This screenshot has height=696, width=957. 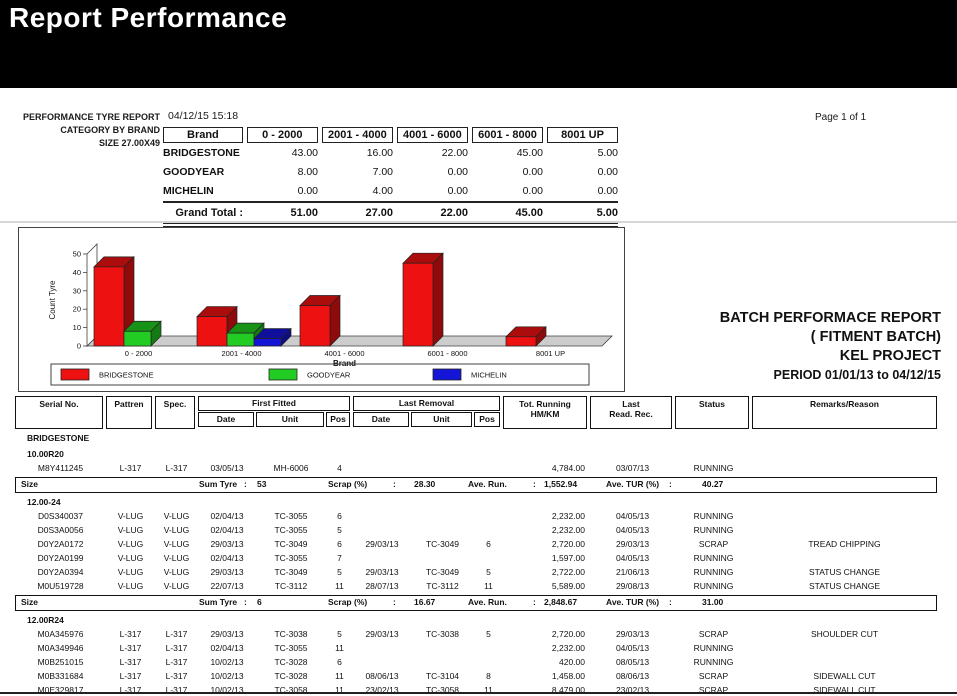 What do you see at coordinates (390, 190) in the screenshot?
I see `table-row: MICHELIN 0.00 4.00 0.00 0.00 0.00` at bounding box center [390, 190].